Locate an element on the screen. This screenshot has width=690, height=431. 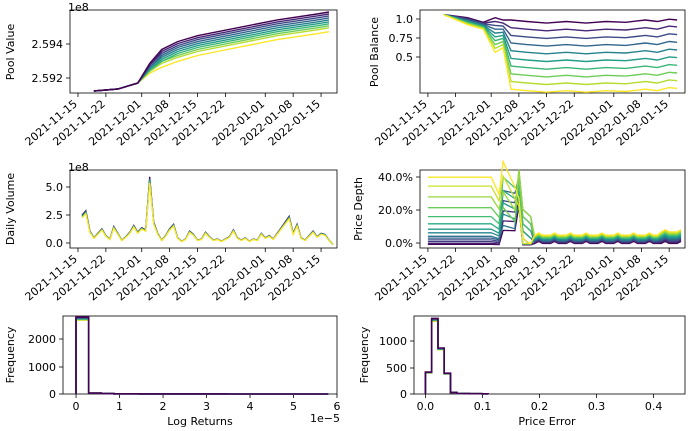
x-tick-label: 3 is located at coordinates (206, 406).